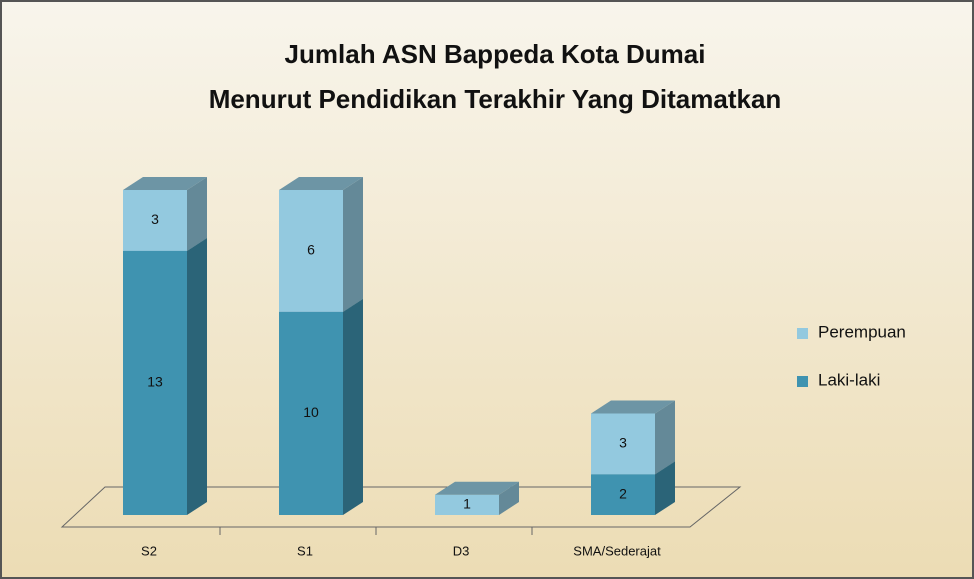 The image size is (974, 579). What do you see at coordinates (617, 550) in the screenshot?
I see `x-tick-label: SMA/Sederajat` at bounding box center [617, 550].